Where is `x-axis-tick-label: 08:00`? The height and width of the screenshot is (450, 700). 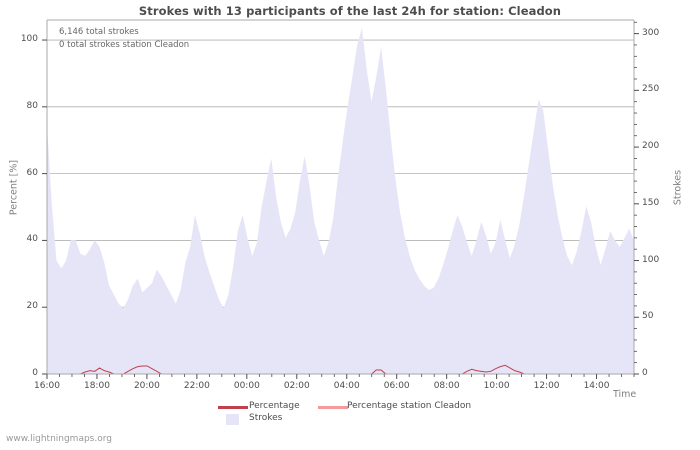
x-axis-tick-label: 08:00 is located at coordinates (446, 386).